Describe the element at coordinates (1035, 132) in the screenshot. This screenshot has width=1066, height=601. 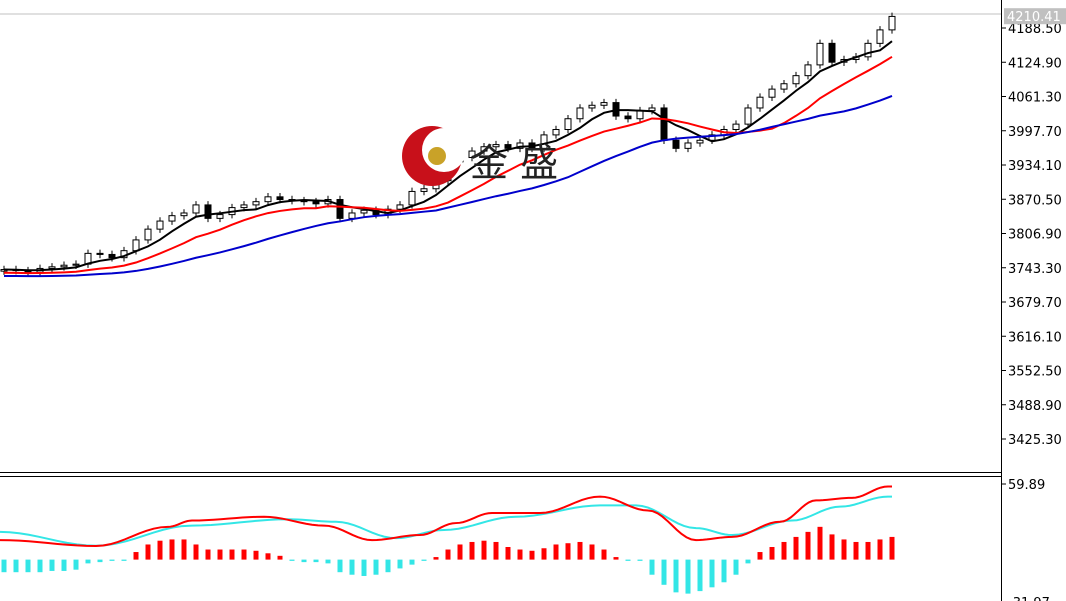
I see `y-tick-label: 3997.70` at that location.